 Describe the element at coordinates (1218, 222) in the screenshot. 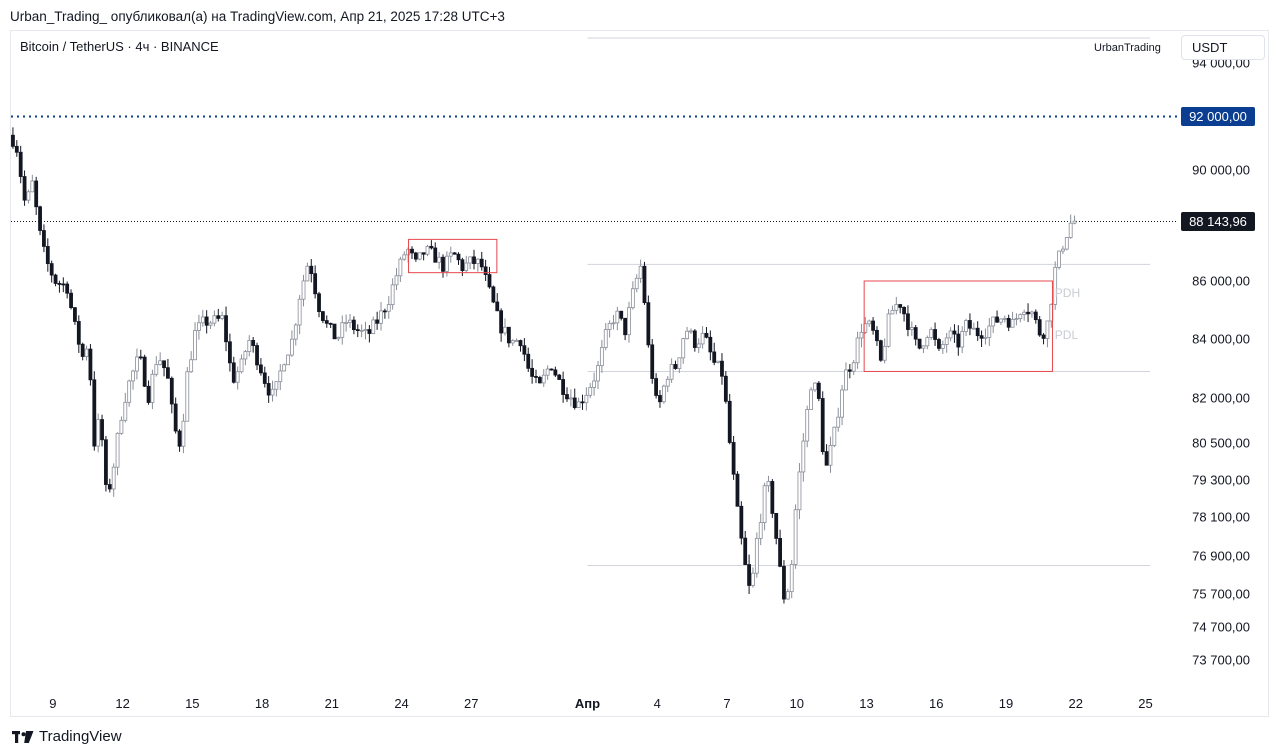

I see `last-price-tag` at that location.